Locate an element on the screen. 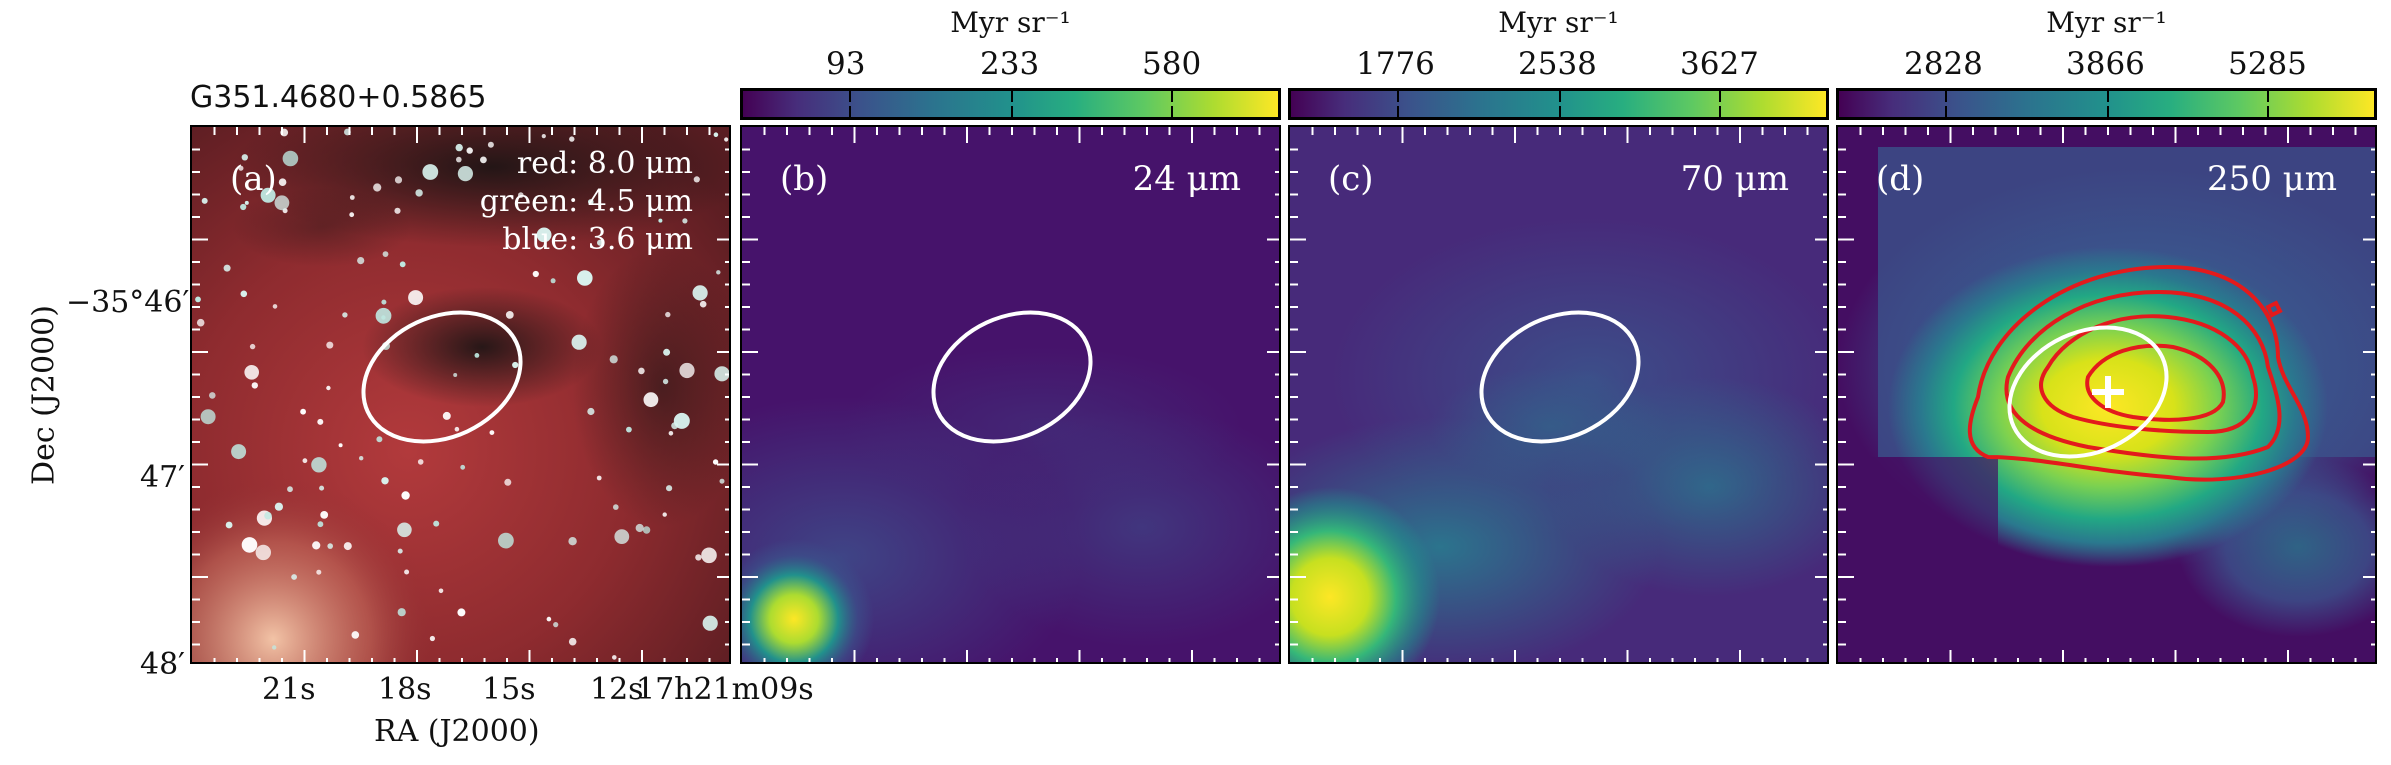  panel-a-label: (a) is located at coordinates (253, 179).